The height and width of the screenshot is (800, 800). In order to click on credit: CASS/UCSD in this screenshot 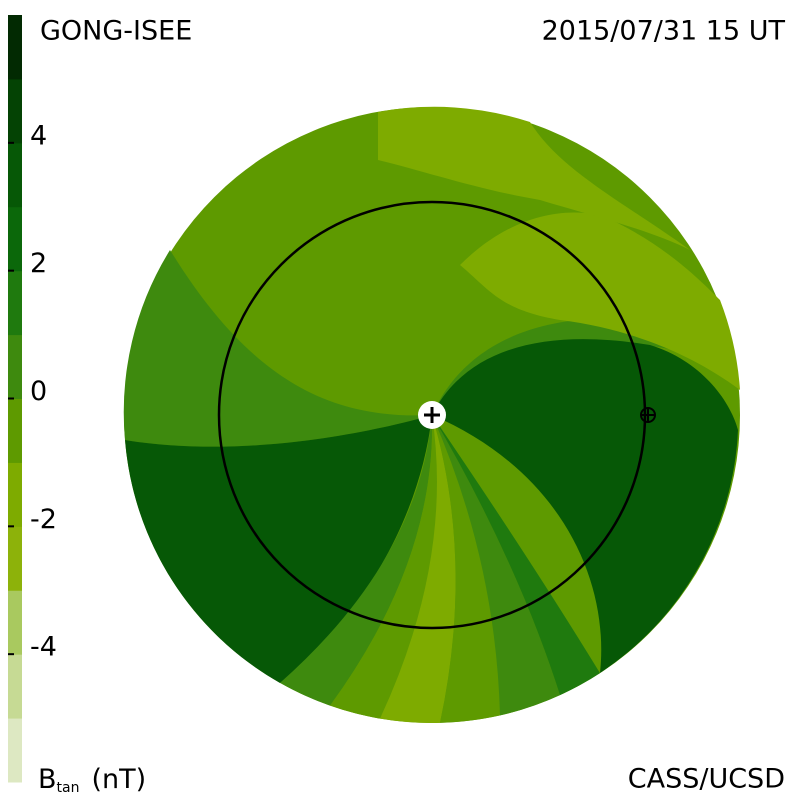, I will do `click(706, 779)`.